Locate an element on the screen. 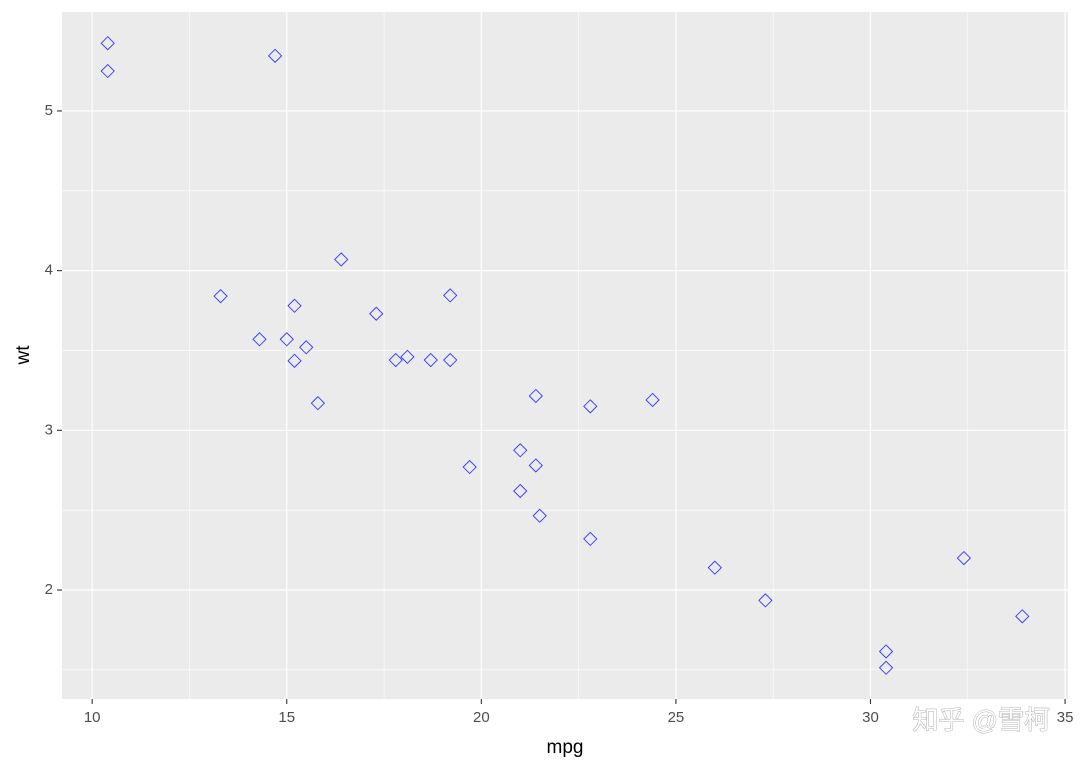 This screenshot has height=771, width=1080. x-tick-label: 35 is located at coordinates (1065, 717).